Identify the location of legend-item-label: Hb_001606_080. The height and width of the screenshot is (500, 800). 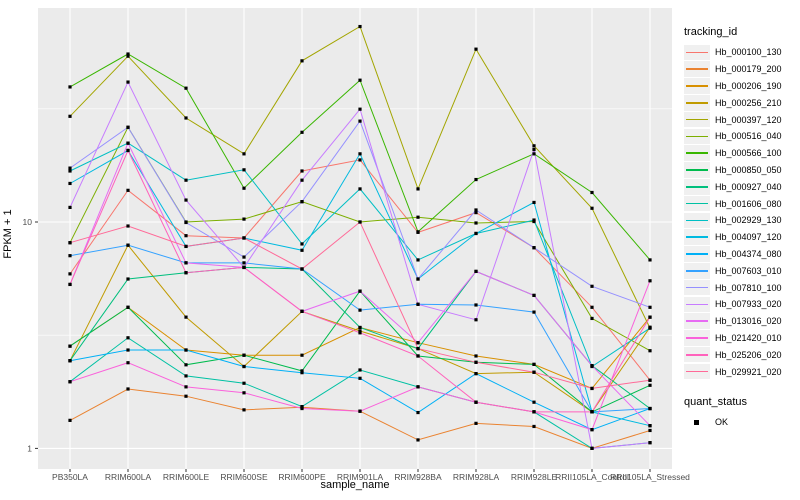
(748, 203).